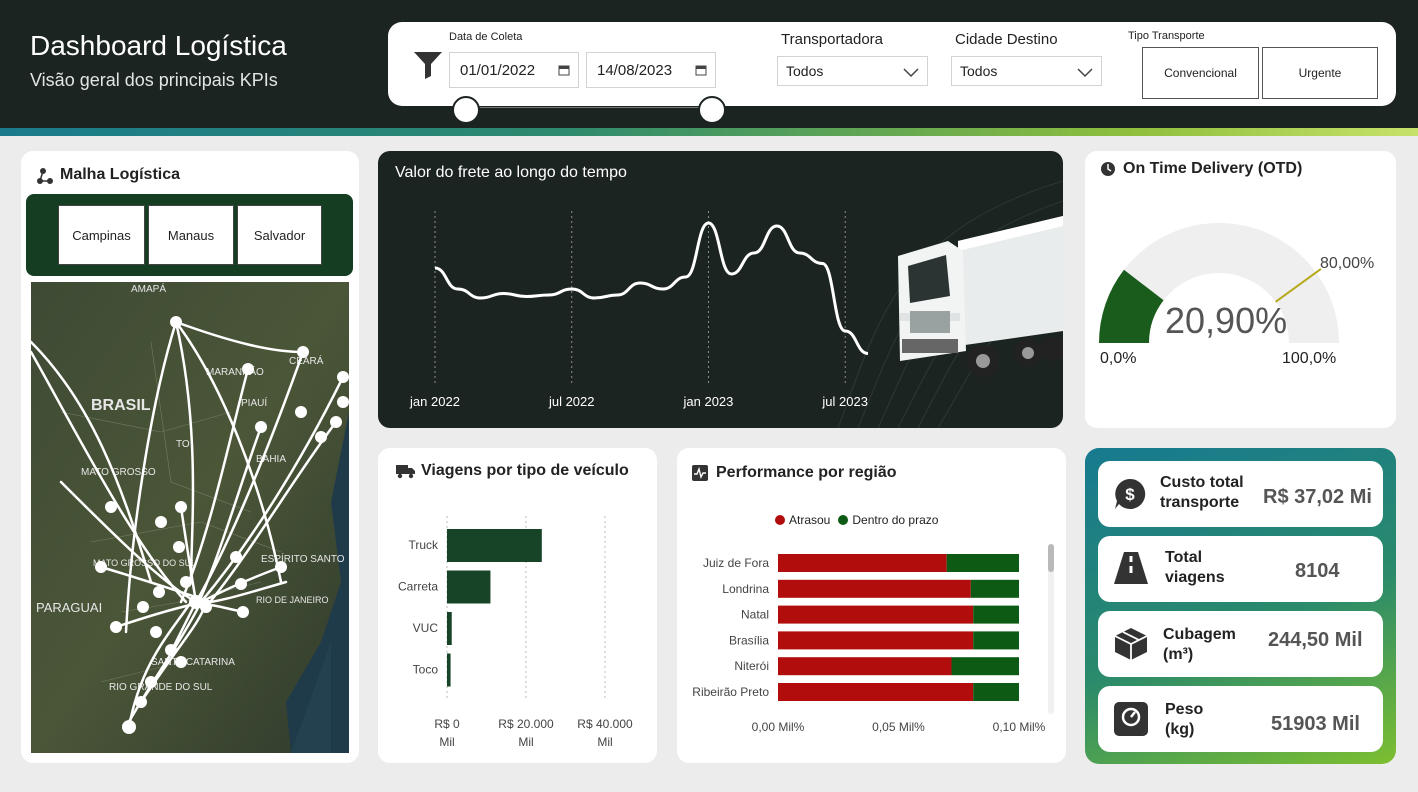 This screenshot has height=792, width=1418. Describe the element at coordinates (605, 733) in the screenshot. I see `viagens-x-tick: R$ 40.000 Mil` at that location.